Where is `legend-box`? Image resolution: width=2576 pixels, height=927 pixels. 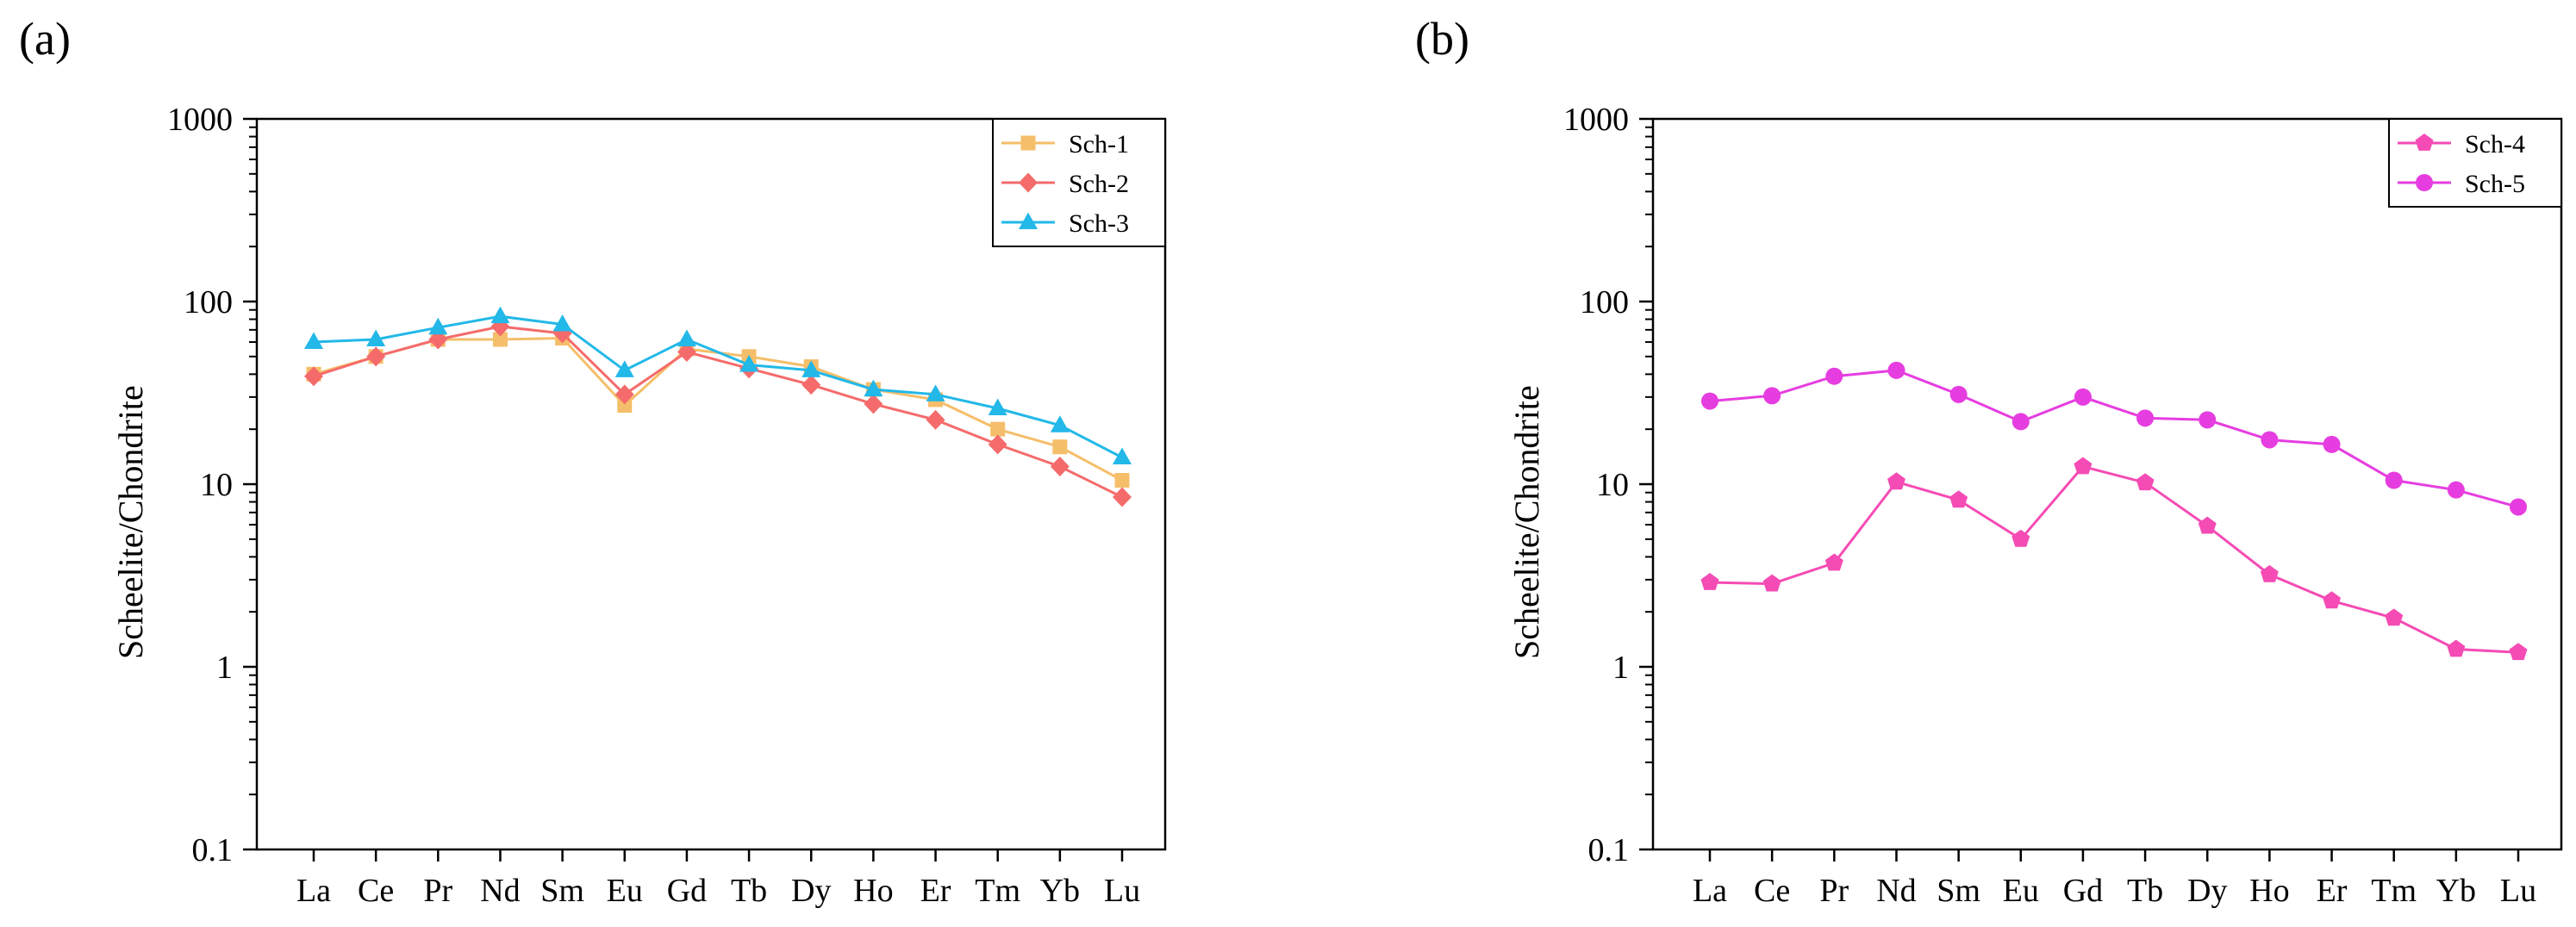
legend-box is located at coordinates (2475, 163).